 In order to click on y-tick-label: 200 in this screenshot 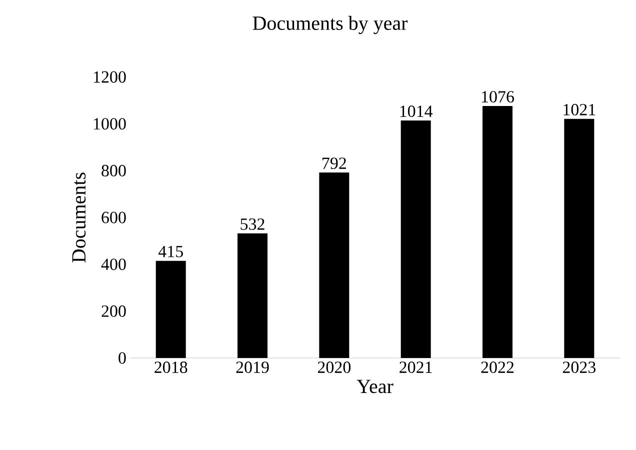, I will do `click(114, 311)`.